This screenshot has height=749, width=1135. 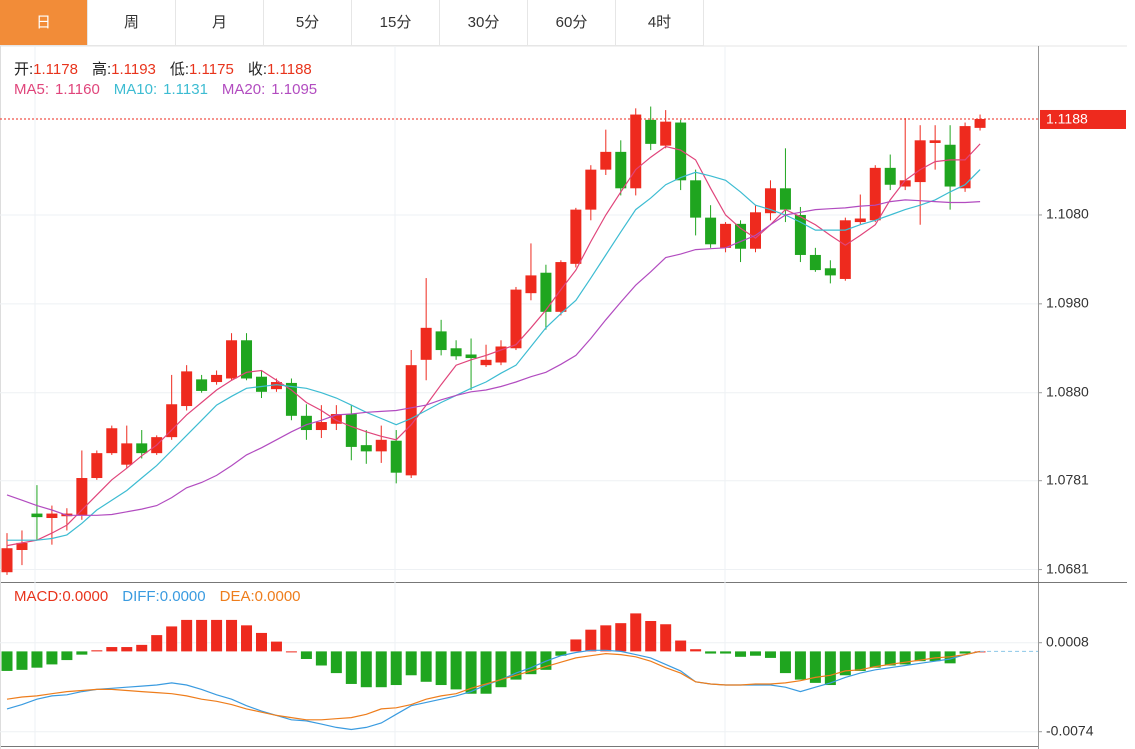 I want to click on period-tab: 周, so click(x=132, y=23).